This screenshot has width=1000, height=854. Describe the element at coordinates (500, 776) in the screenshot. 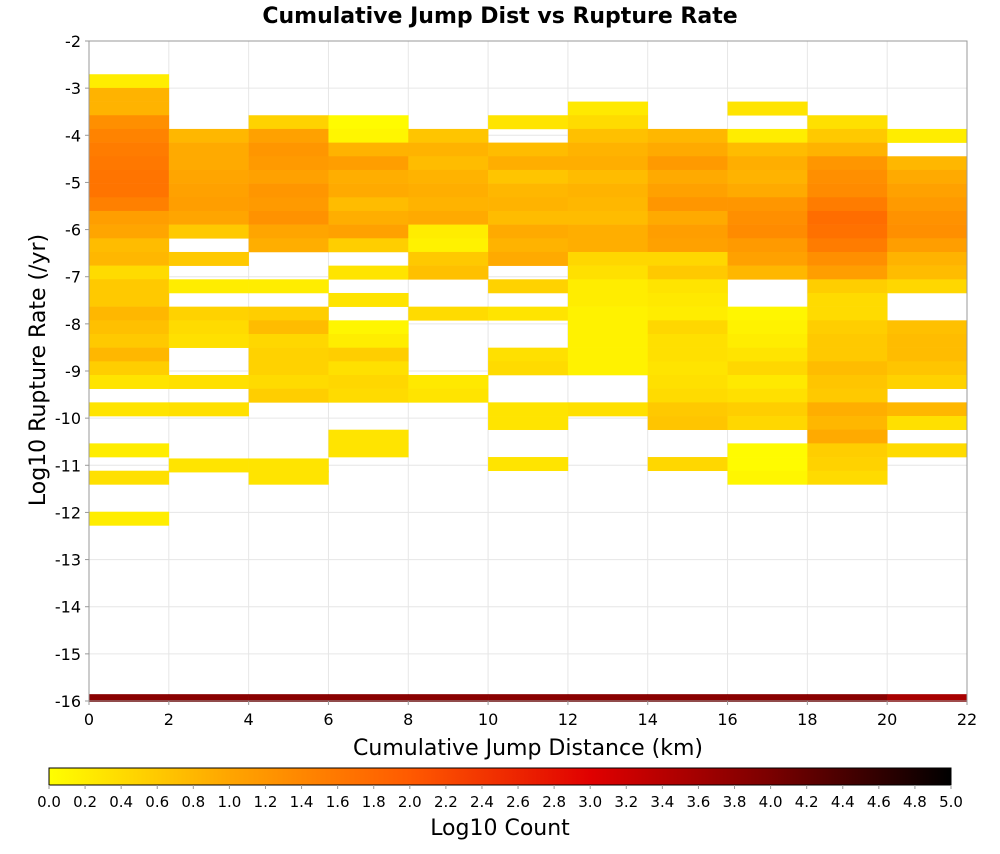

I see `colorbar` at that location.